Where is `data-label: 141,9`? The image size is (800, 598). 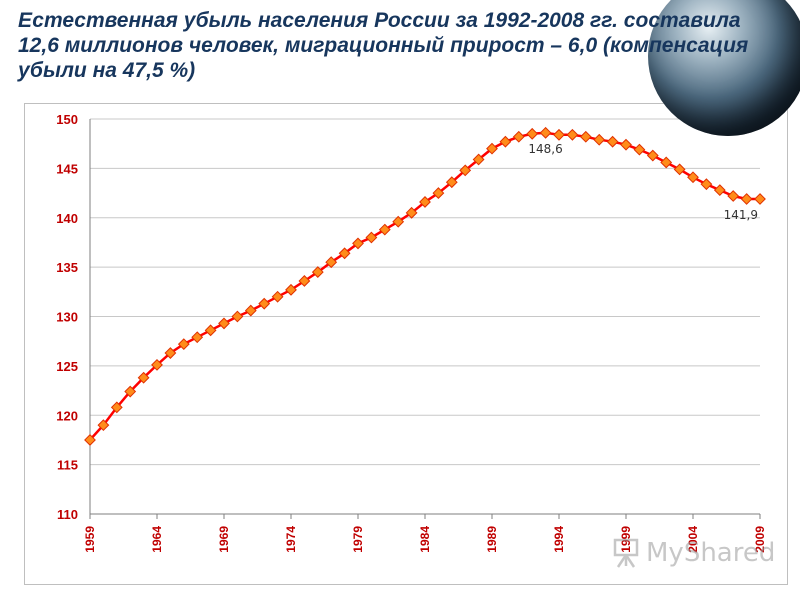 data-label: 141,9 is located at coordinates (741, 215).